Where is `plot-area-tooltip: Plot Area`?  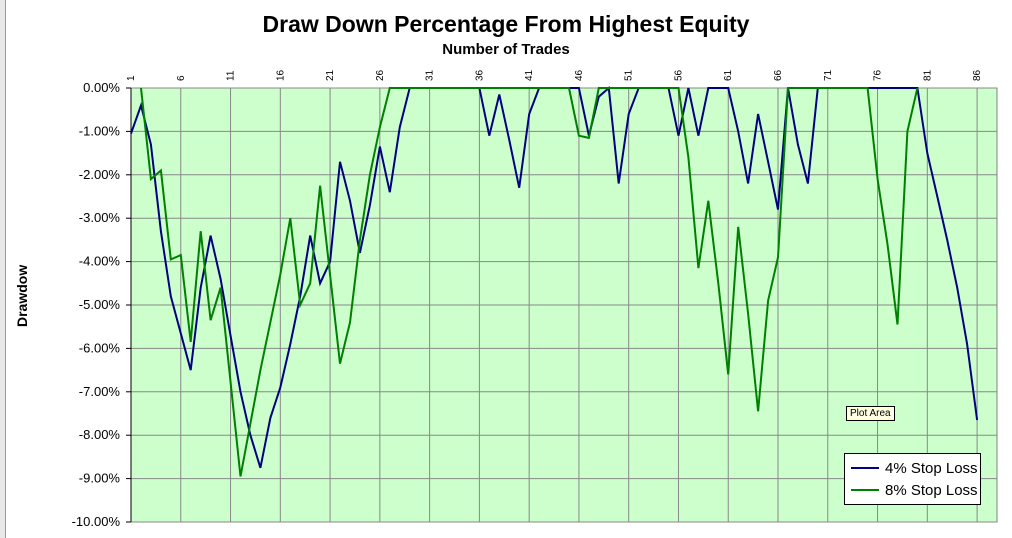
plot-area-tooltip: Plot Area is located at coordinates (870, 413).